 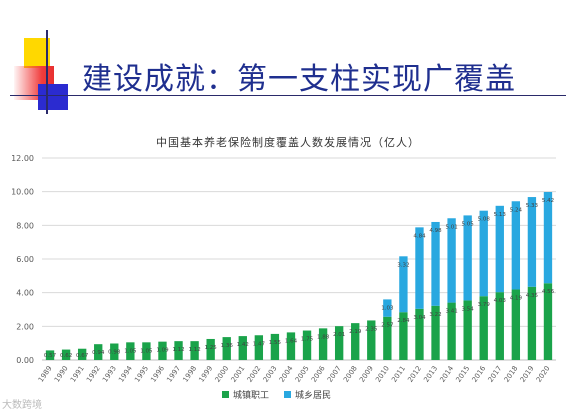 I want to click on x-tick-label: 2019, so click(x=527, y=374).